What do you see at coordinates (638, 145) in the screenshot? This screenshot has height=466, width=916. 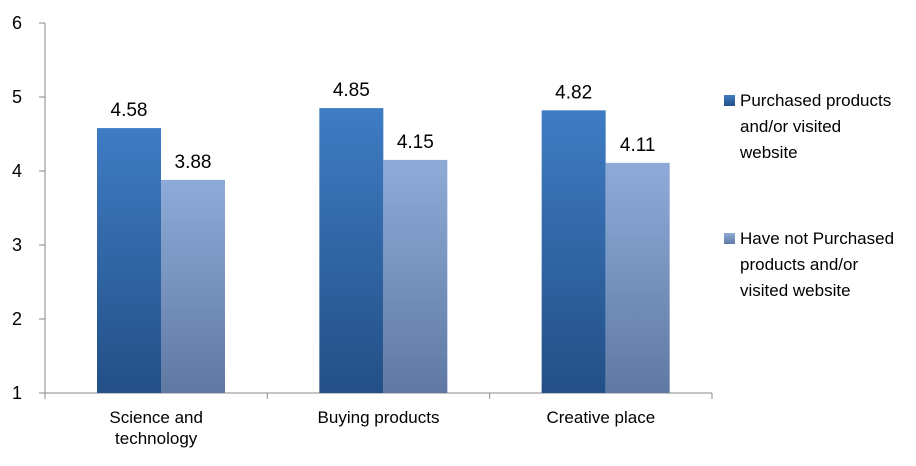 I see `data-label: 4.11` at bounding box center [638, 145].